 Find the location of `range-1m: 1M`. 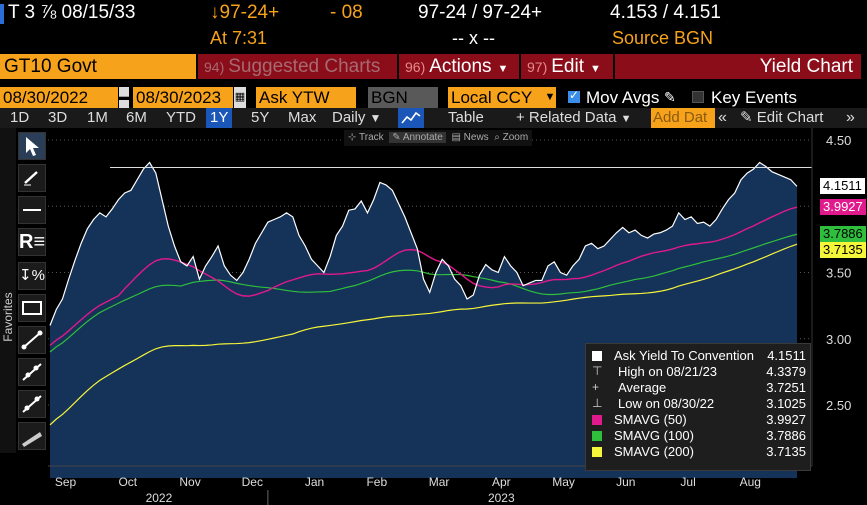

range-1m: 1M is located at coordinates (97, 117).